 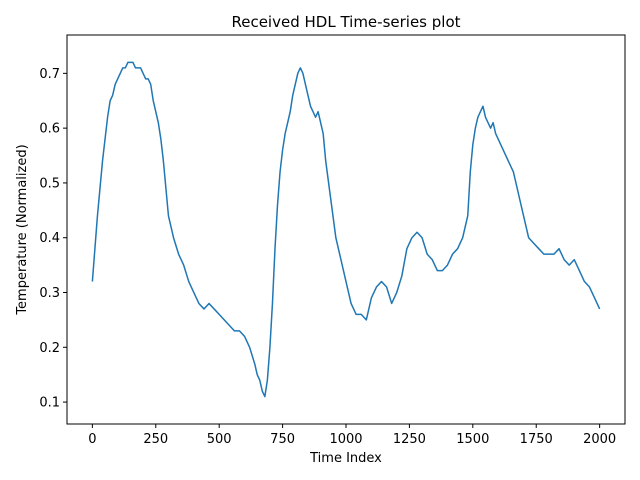 What do you see at coordinates (409, 439) in the screenshot?
I see `x-tick-label: 1250` at bounding box center [409, 439].